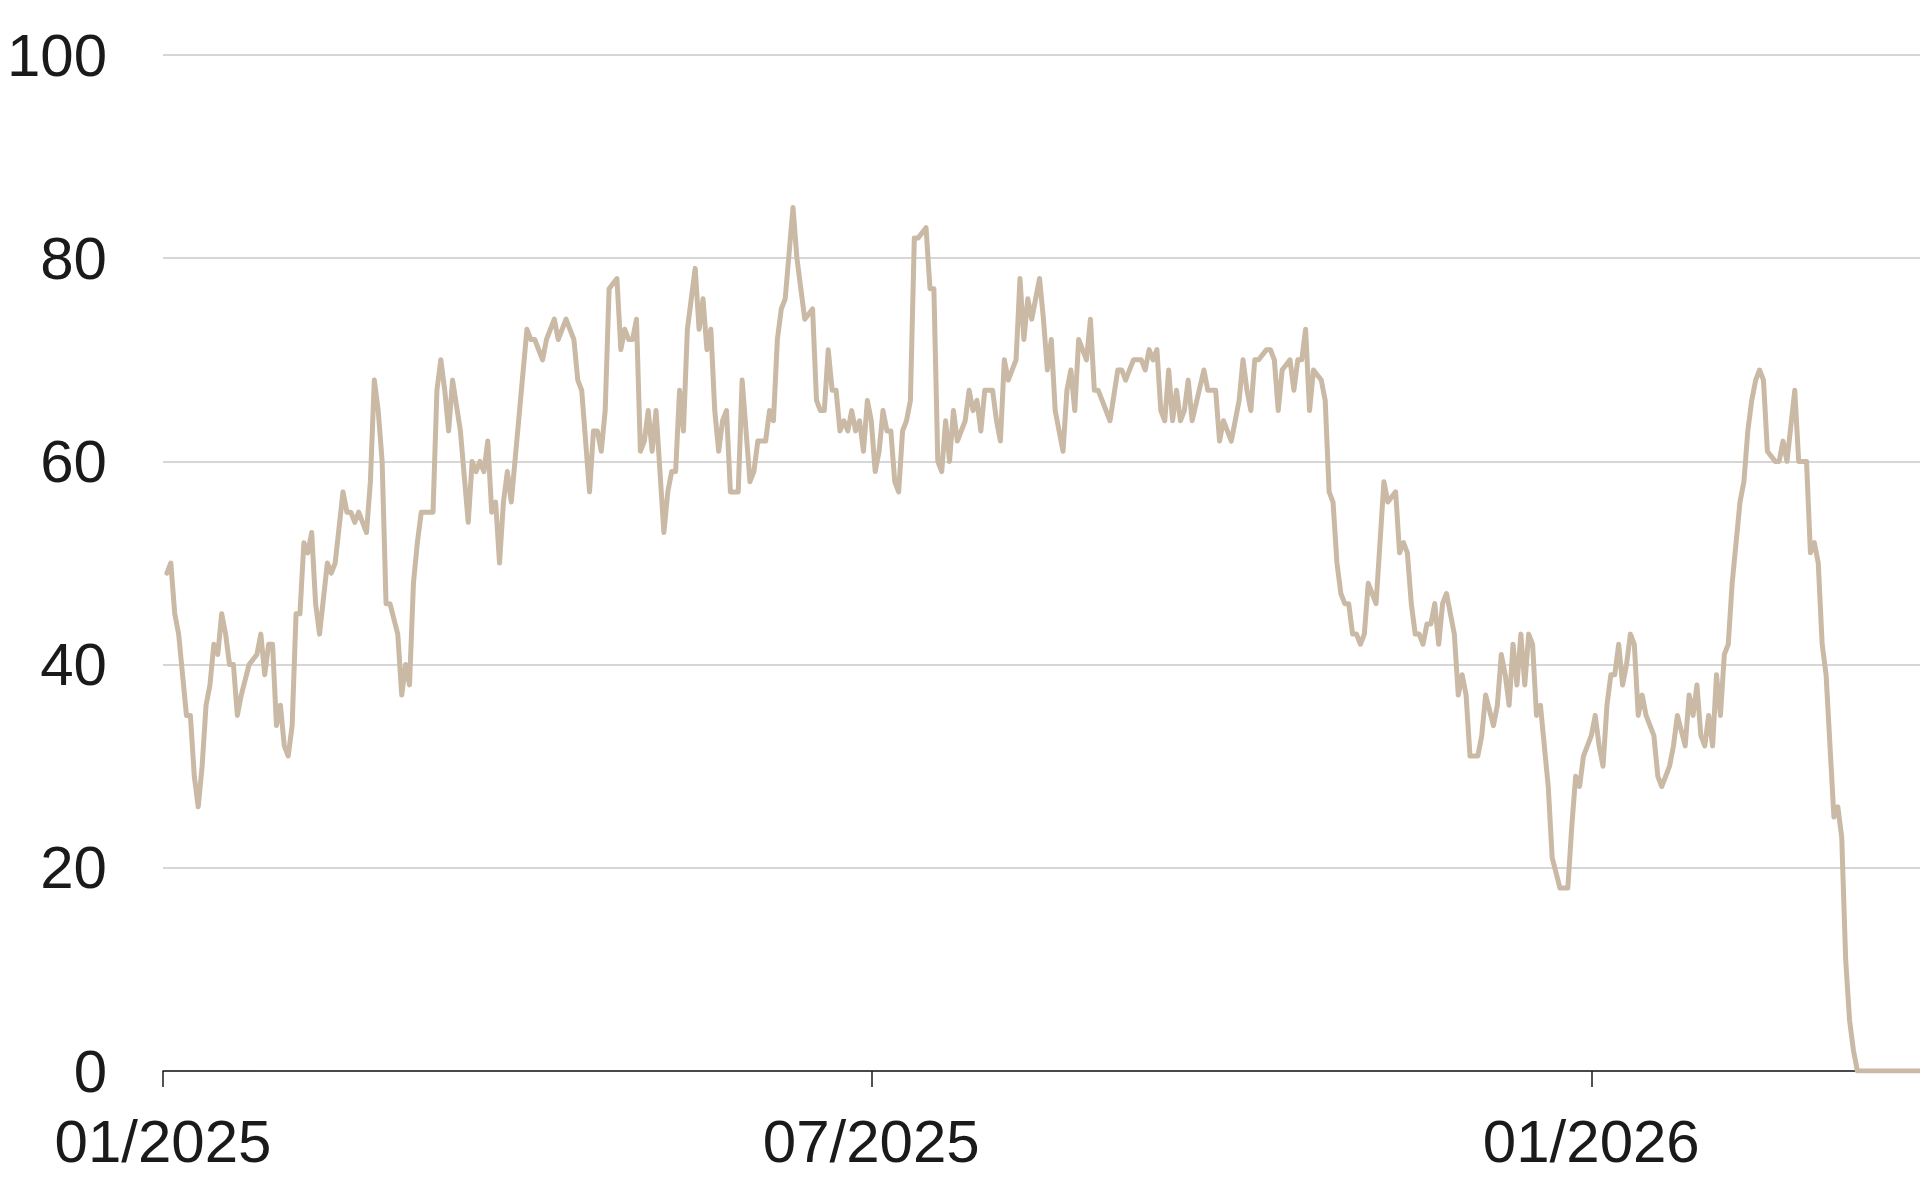 The height and width of the screenshot is (1200, 1920). Describe the element at coordinates (73, 665) in the screenshot. I see `y-tick-label: 40` at that location.